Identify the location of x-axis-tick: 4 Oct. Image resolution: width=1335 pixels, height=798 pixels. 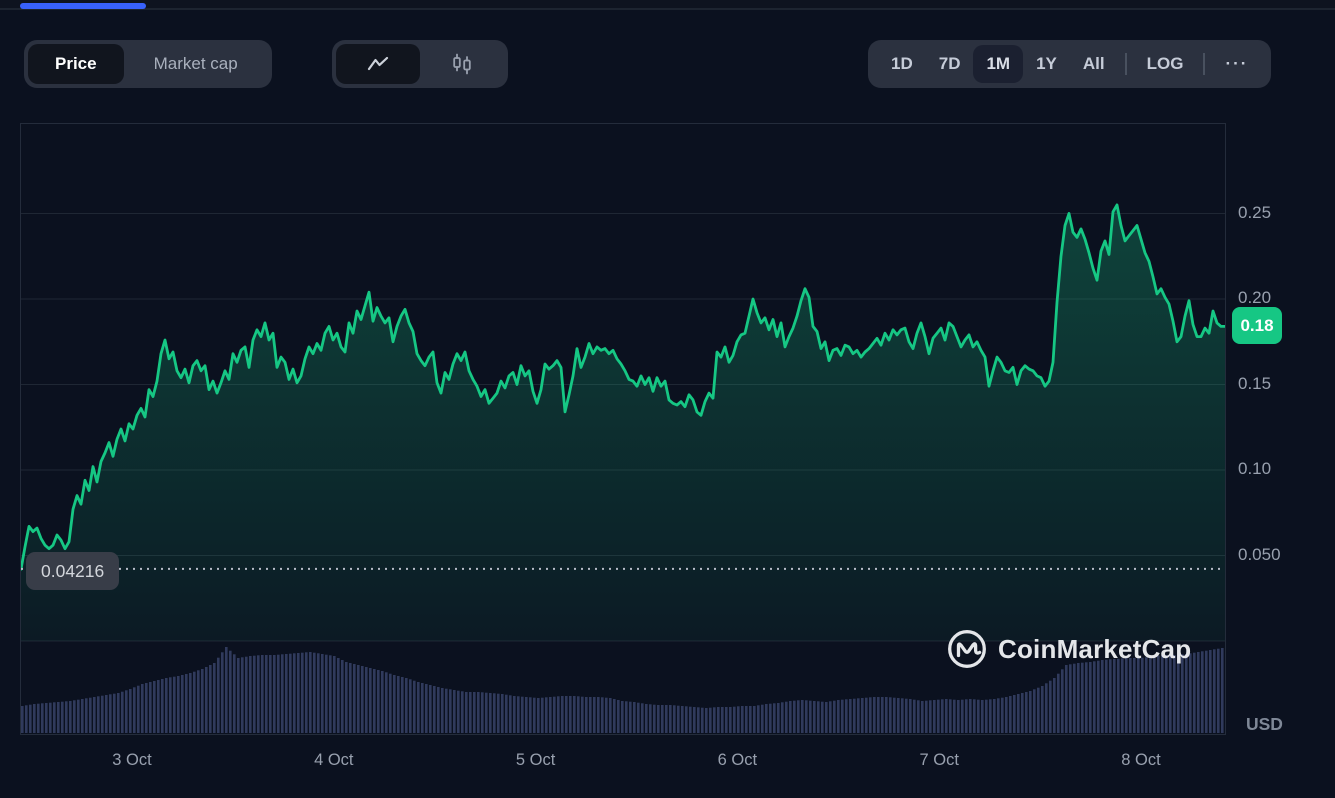
(334, 760).